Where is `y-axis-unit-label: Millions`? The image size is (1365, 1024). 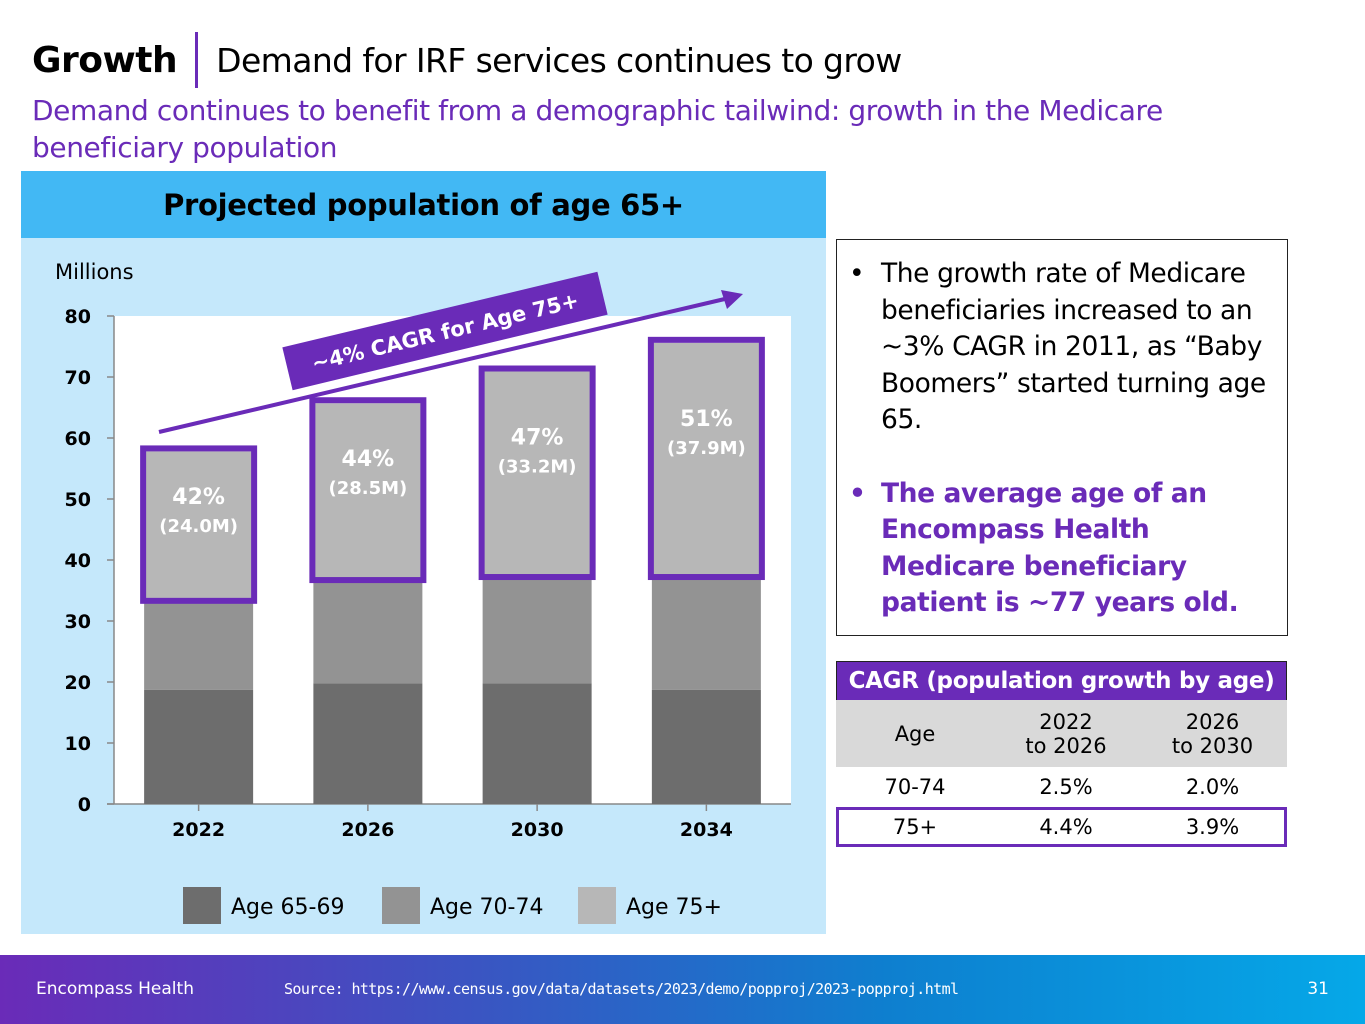
y-axis-unit-label: Millions is located at coordinates (94, 272).